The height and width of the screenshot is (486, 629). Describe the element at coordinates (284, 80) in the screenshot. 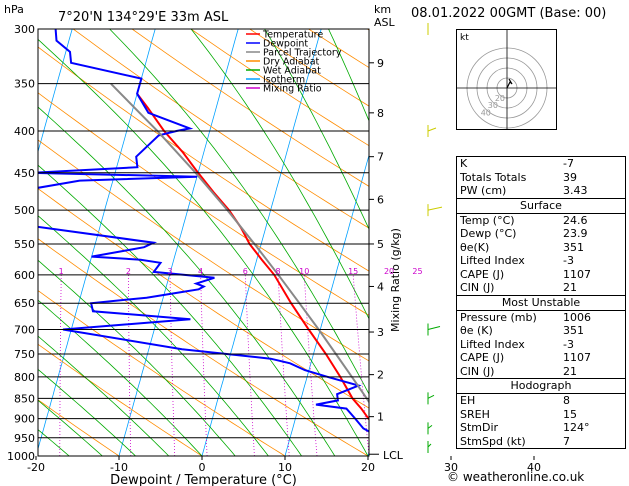

I see `legend-label: Isotherm` at that location.